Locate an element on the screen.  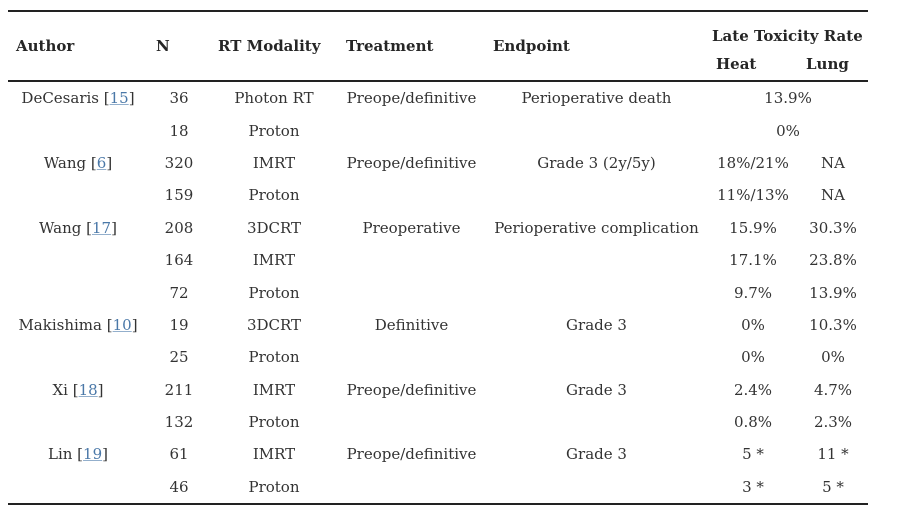
endpoint-cell: Perioperative complication is located at coordinates (596, 227).